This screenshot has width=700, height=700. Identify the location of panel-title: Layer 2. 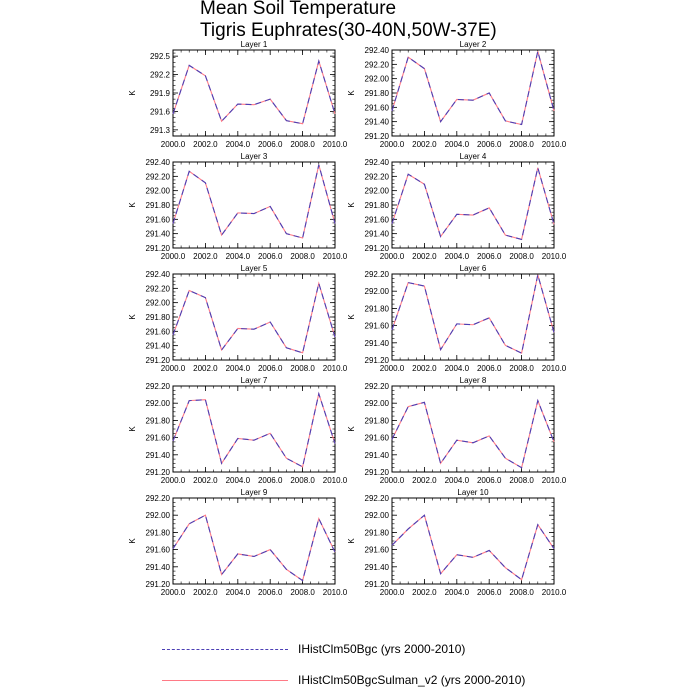
(473, 44).